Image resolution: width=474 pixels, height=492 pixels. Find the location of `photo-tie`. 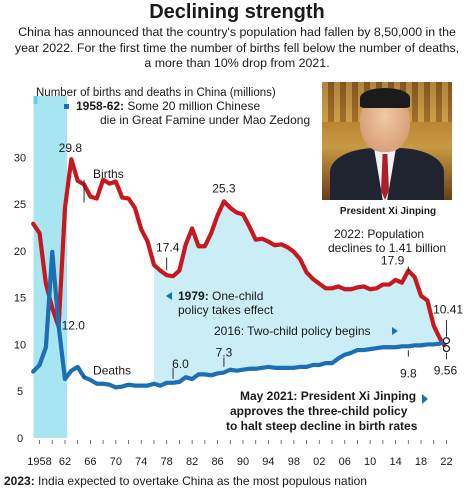

photo-tie is located at coordinates (385, 177).